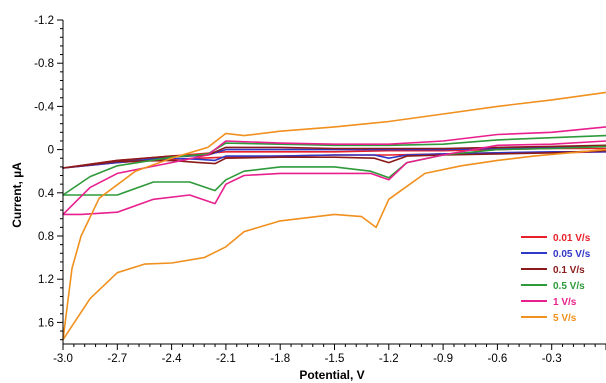 Image resolution: width=606 pixels, height=383 pixels. What do you see at coordinates (46, 237) in the screenshot?
I see `y-tick-label-5: 0.8` at bounding box center [46, 237].